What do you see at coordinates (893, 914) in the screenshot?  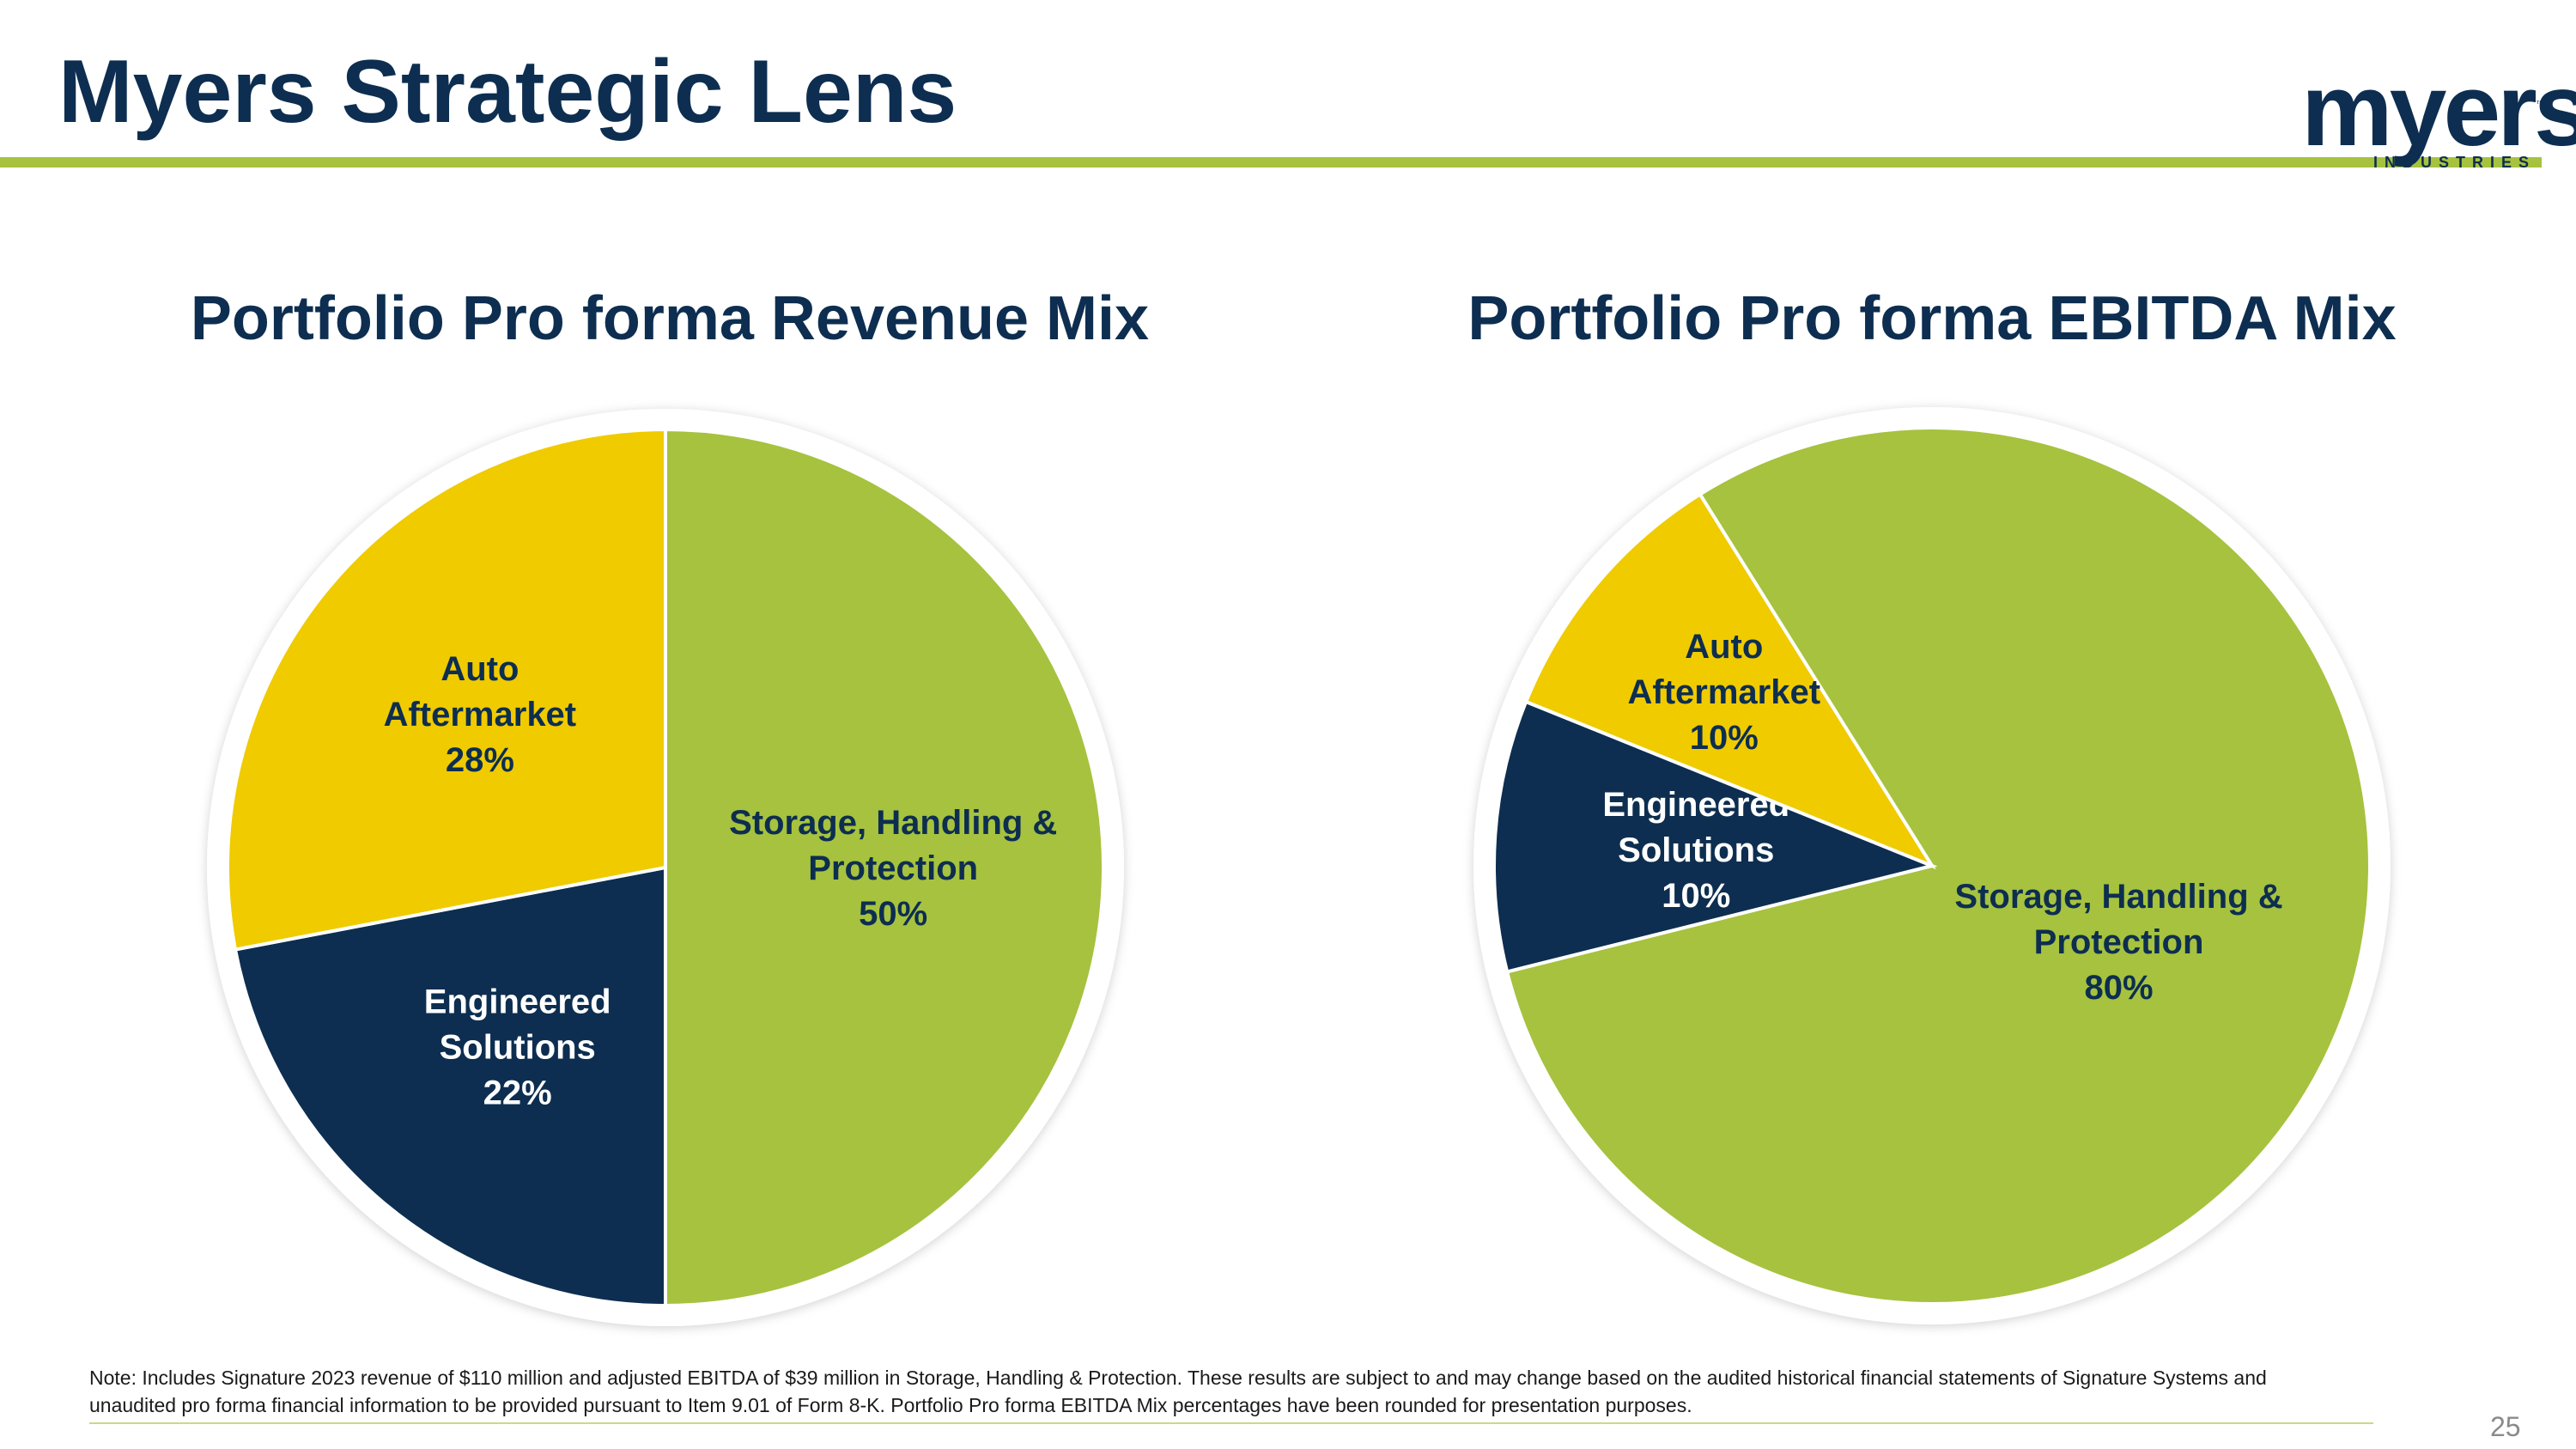 I see `revenue-label-storage-handling-protection-line-2: 50%` at bounding box center [893, 914].